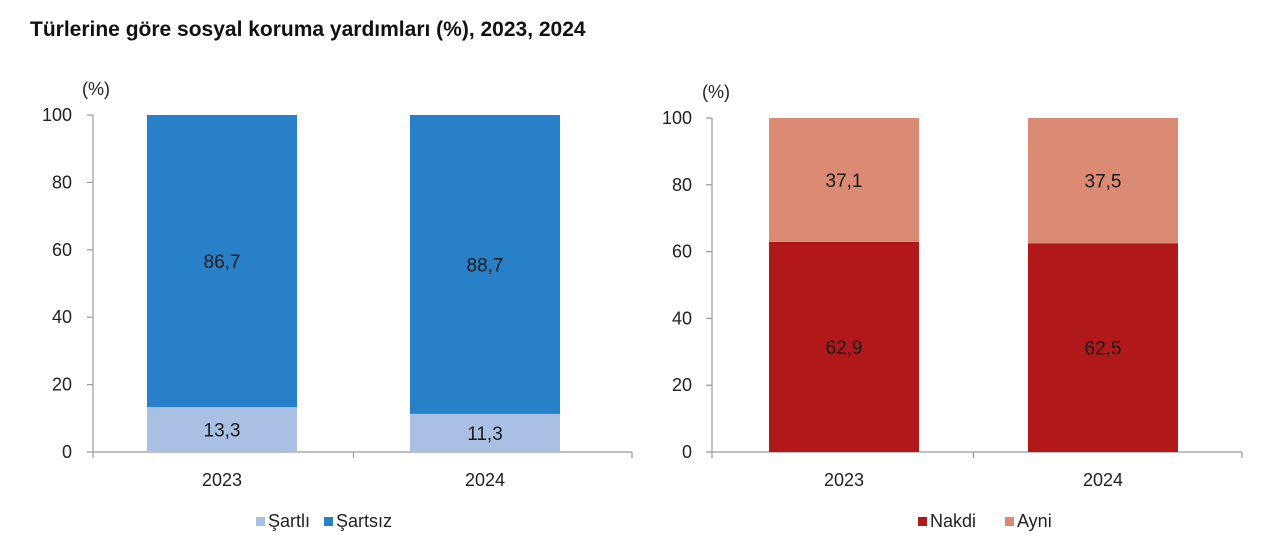 This screenshot has width=1280, height=556. I want to click on chart1-y-tick-label: 0, so click(67, 452).